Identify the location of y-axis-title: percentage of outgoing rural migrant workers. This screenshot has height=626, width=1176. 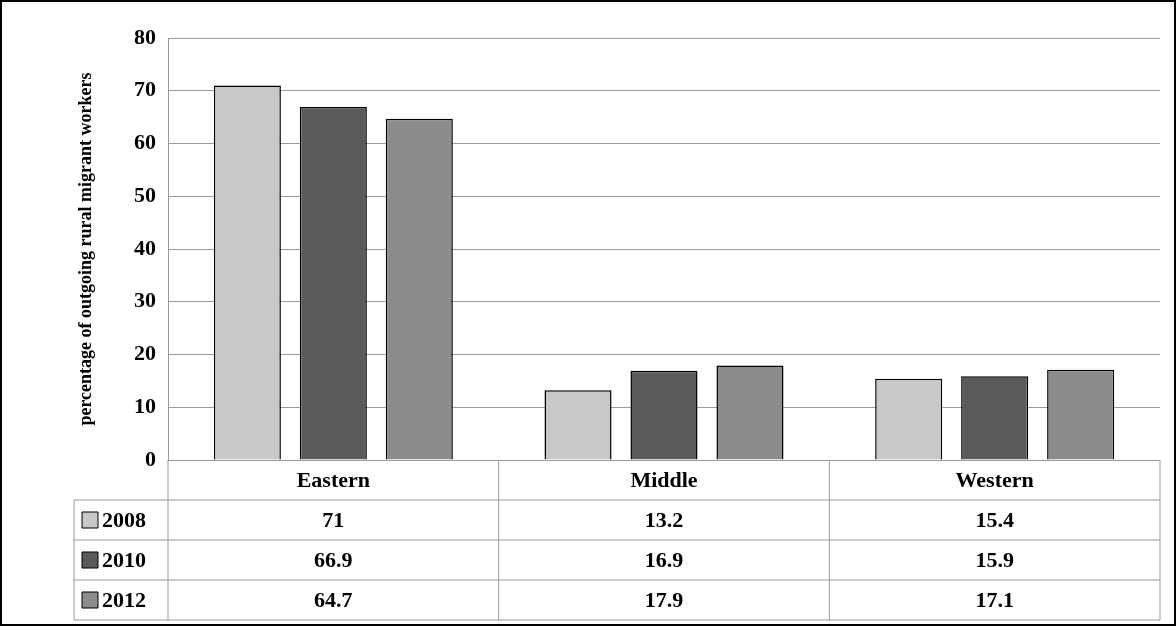
(85, 249).